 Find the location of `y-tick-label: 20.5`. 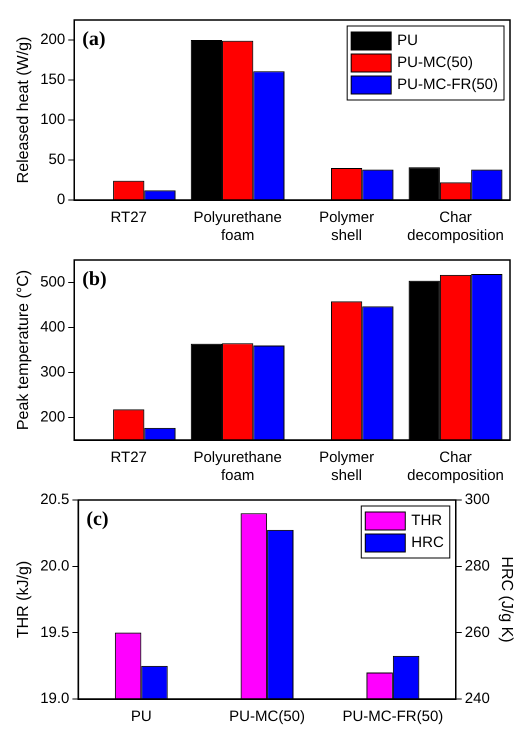

y-tick-label: 20.5 is located at coordinates (55, 499).